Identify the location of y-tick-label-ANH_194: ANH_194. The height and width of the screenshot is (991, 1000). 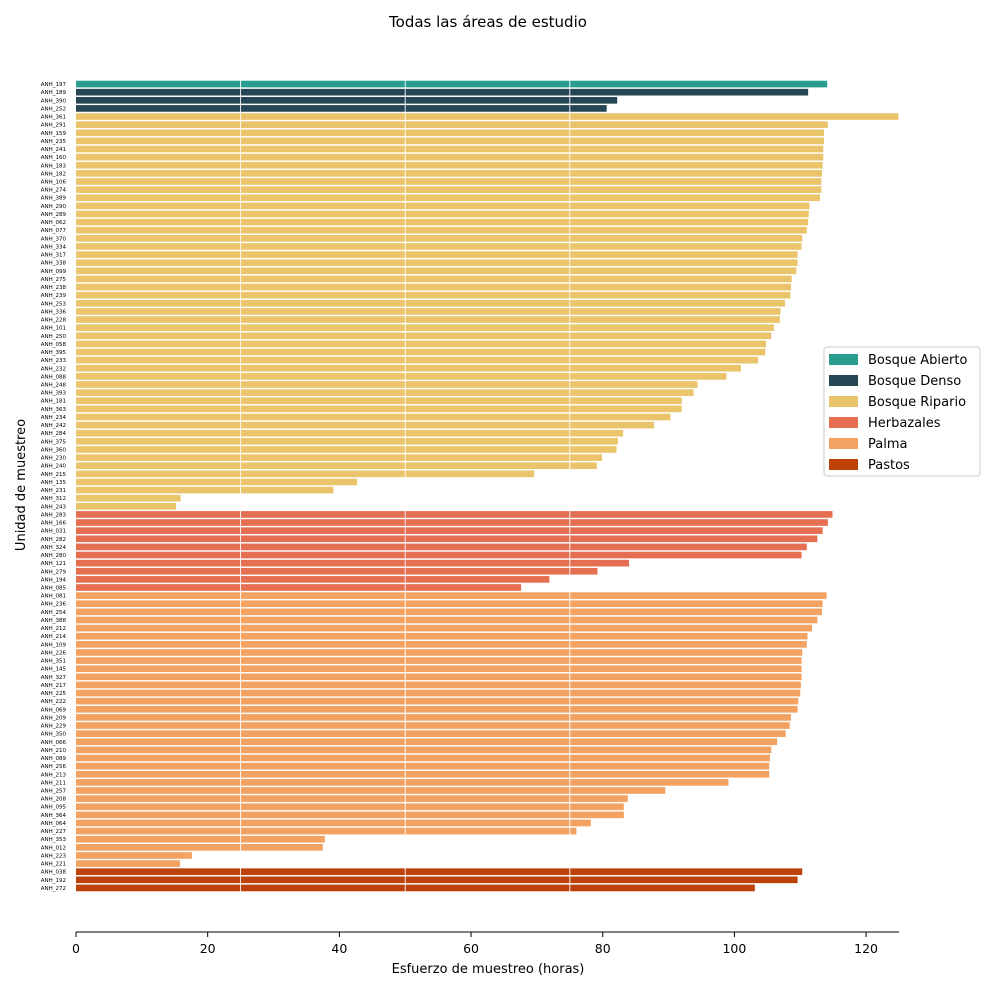
(54, 580).